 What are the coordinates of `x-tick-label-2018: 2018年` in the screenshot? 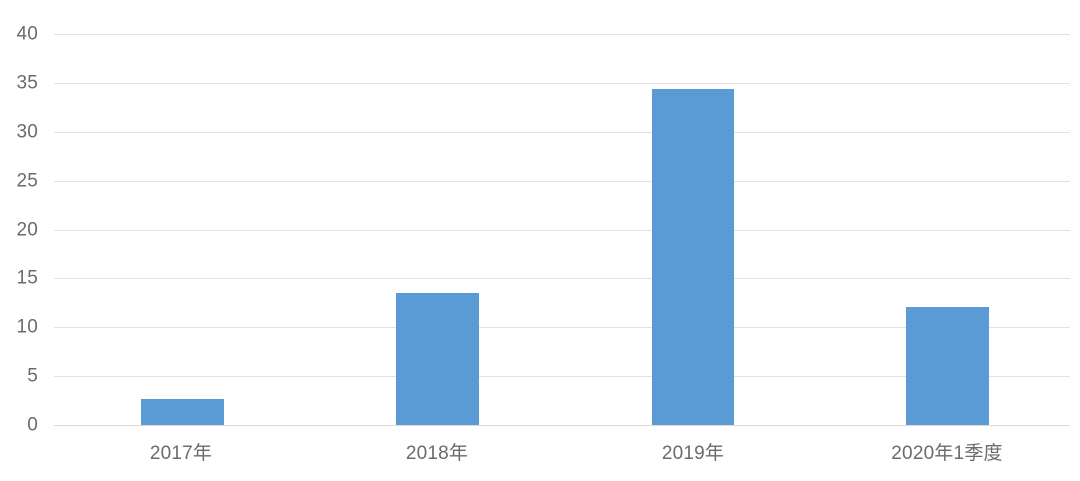 It's located at (437, 453).